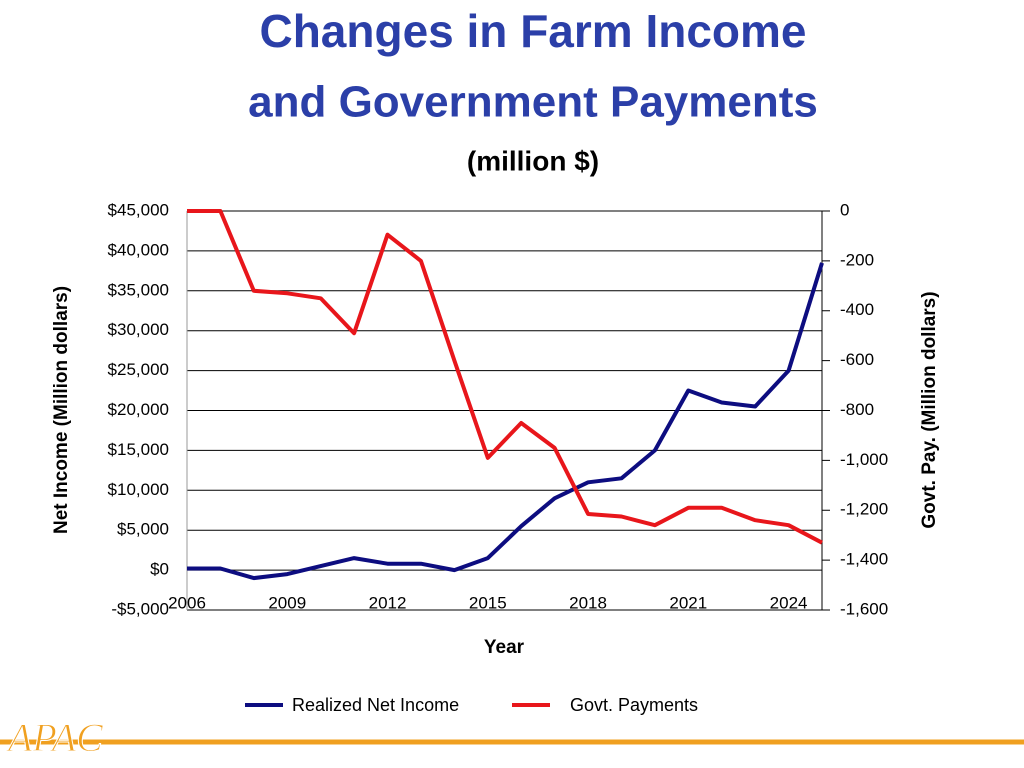 The image size is (1024, 768). What do you see at coordinates (532, 31) in the screenshot?
I see `chart-title: Changes in Farm Income` at bounding box center [532, 31].